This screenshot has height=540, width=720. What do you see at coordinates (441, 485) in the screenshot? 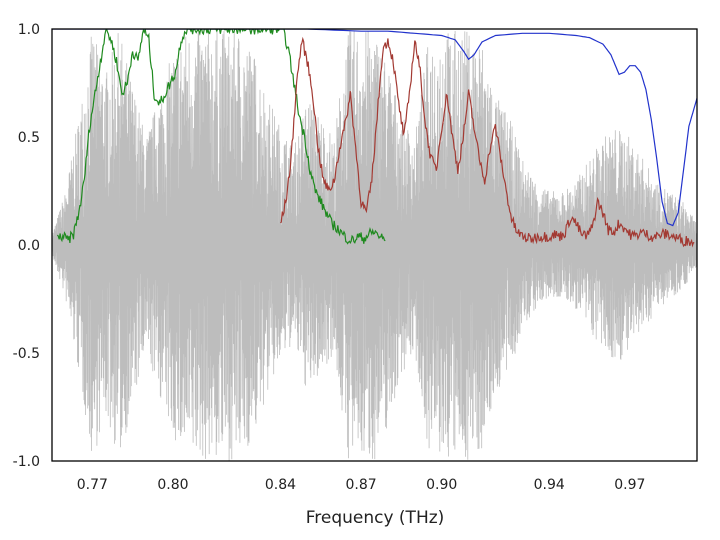
I see `x-tick-label: 0.90` at bounding box center [441, 485].